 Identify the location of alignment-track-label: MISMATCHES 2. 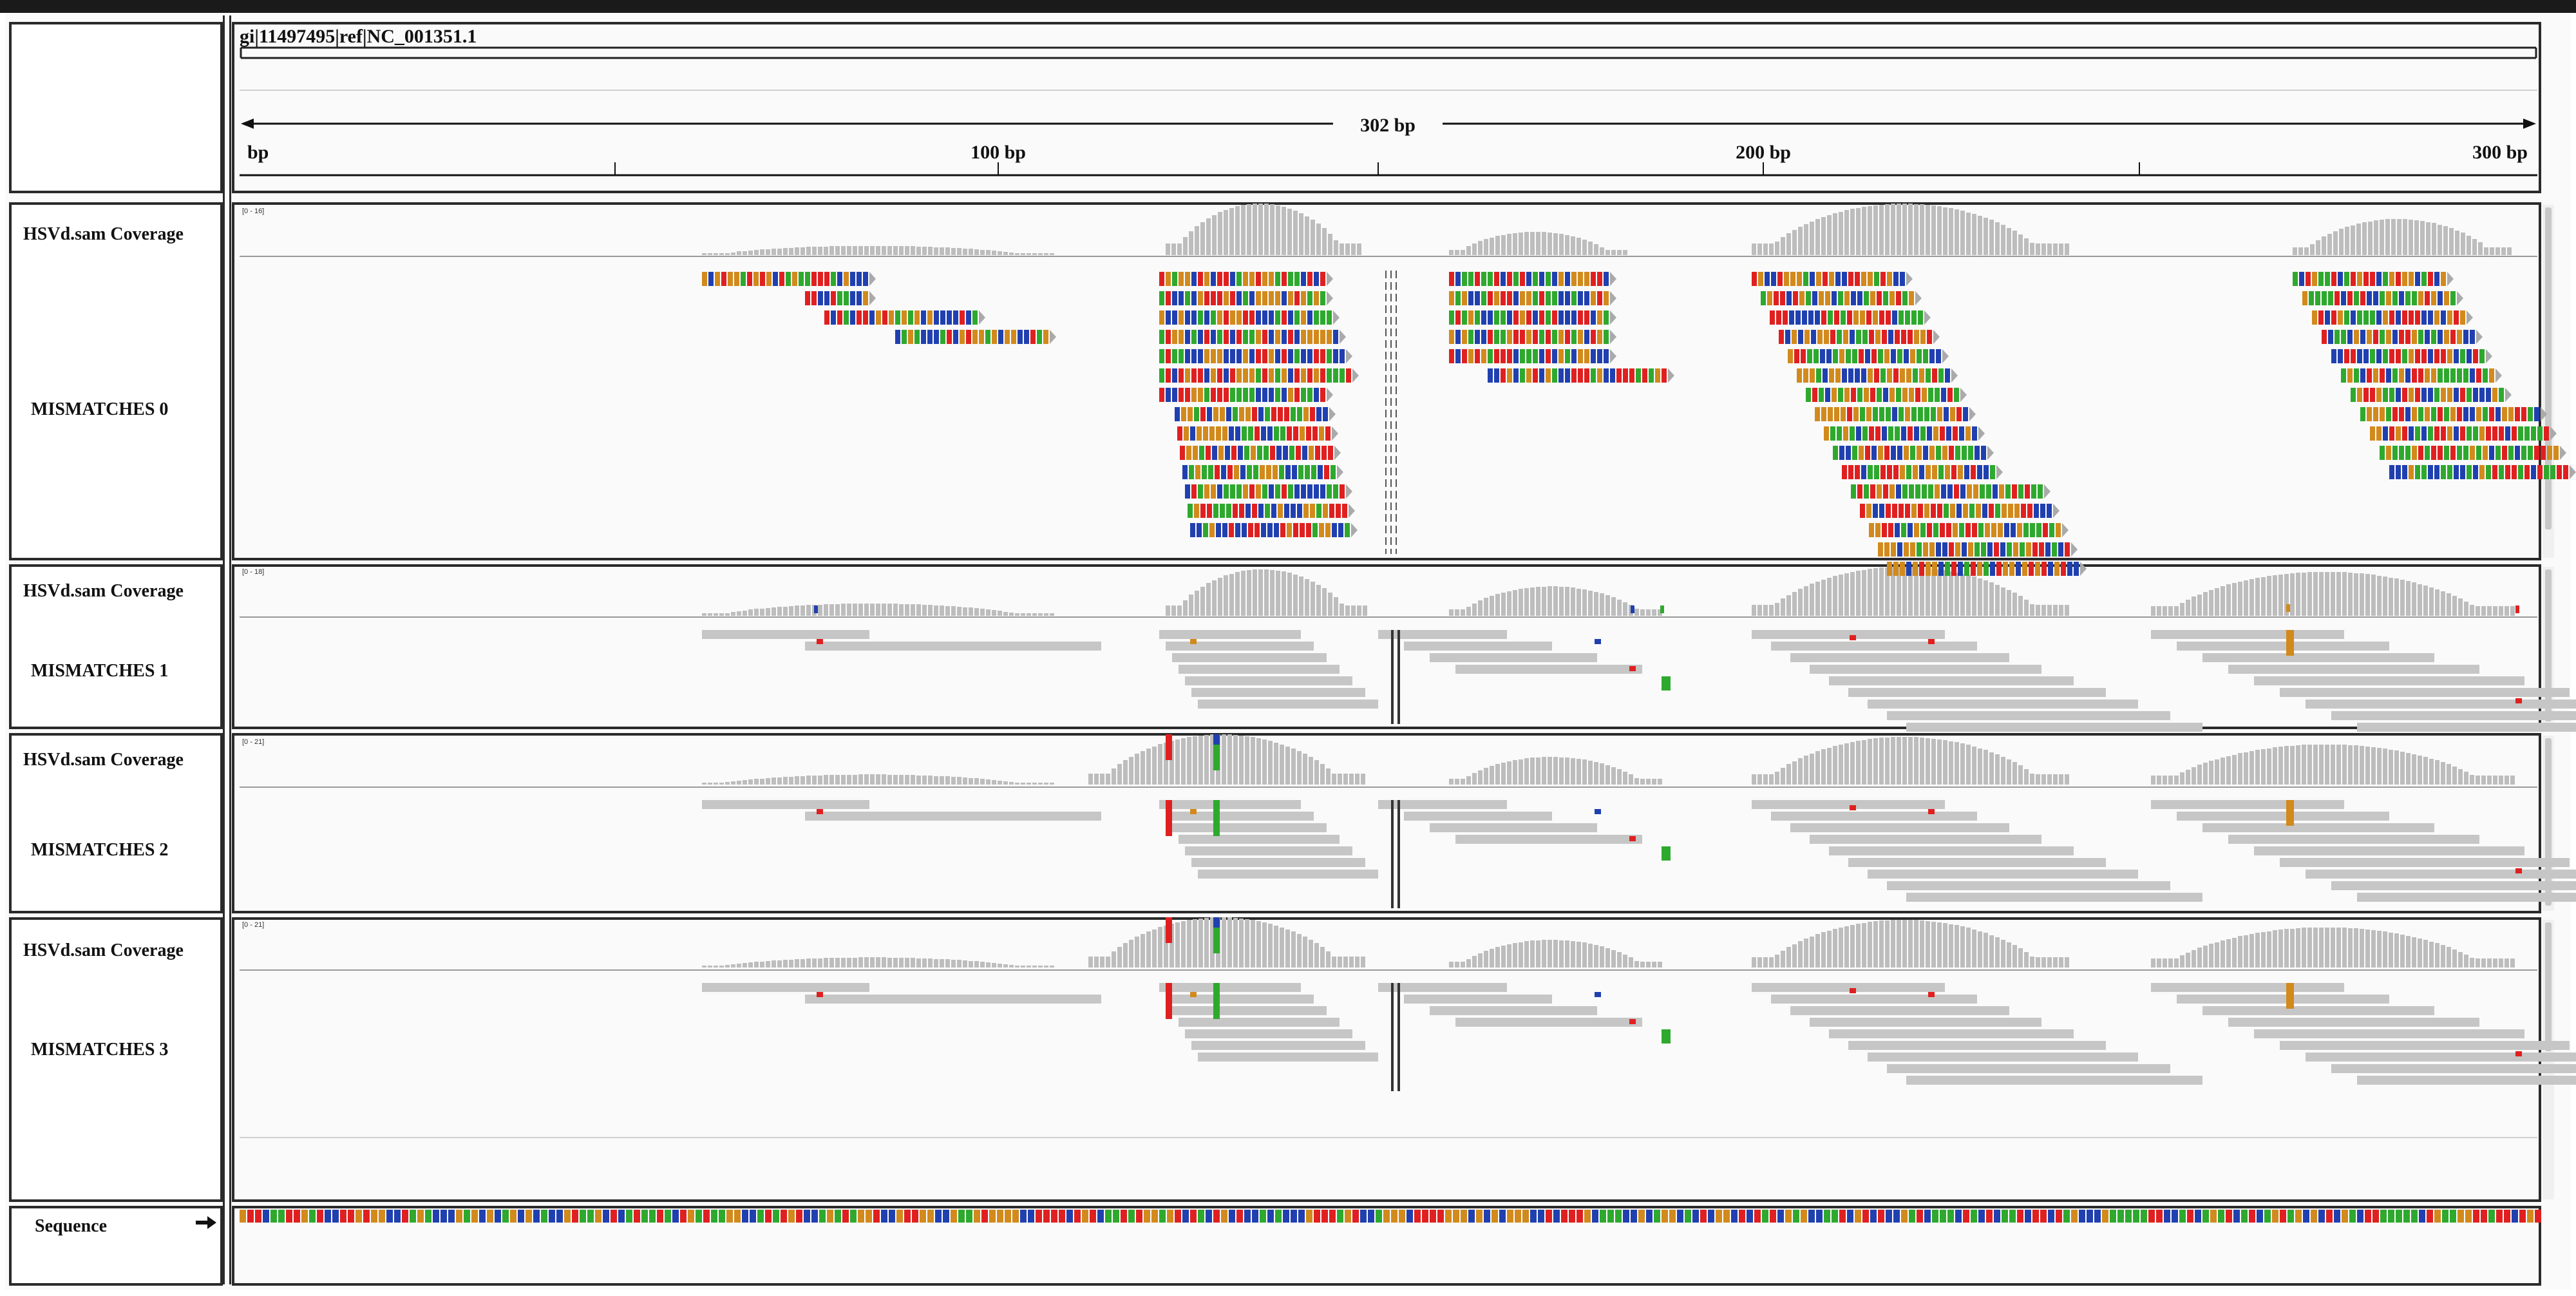
(100, 850).